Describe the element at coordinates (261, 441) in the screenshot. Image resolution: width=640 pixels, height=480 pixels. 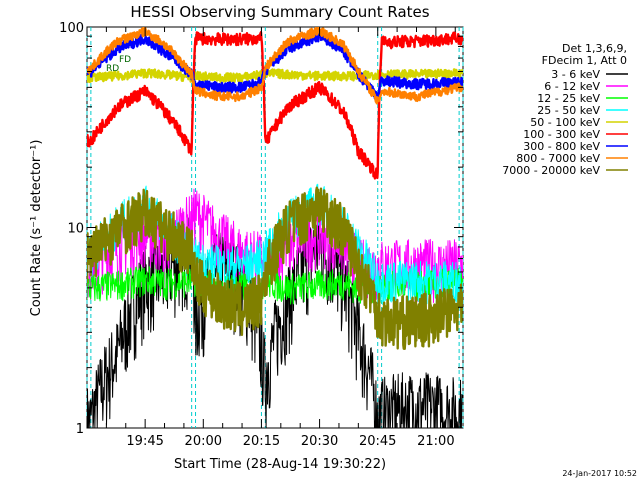
I see `x-tick-label: 20:15` at that location.